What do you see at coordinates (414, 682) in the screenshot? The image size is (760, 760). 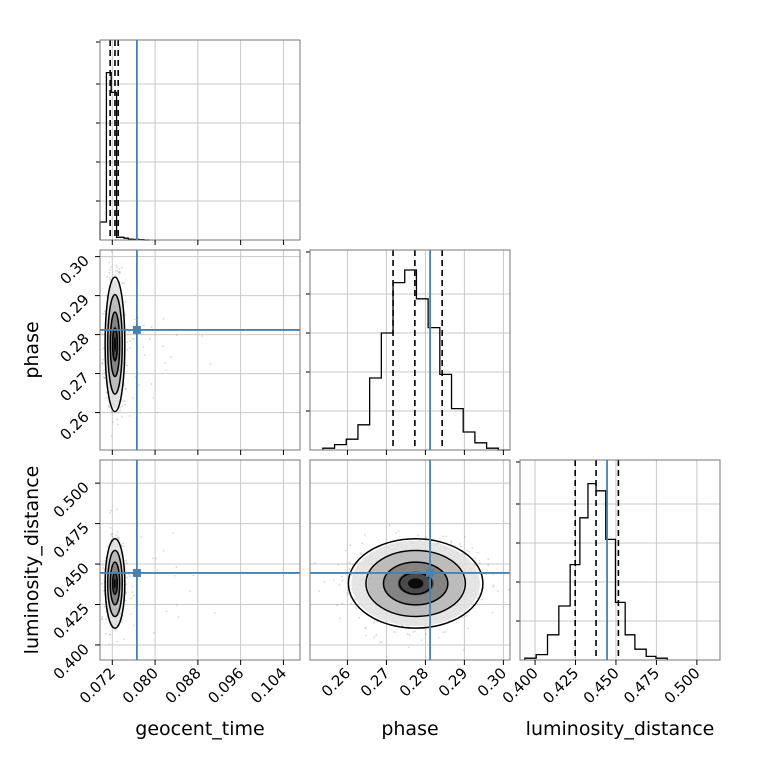 I see `x-tick-label: 0.28` at bounding box center [414, 682].